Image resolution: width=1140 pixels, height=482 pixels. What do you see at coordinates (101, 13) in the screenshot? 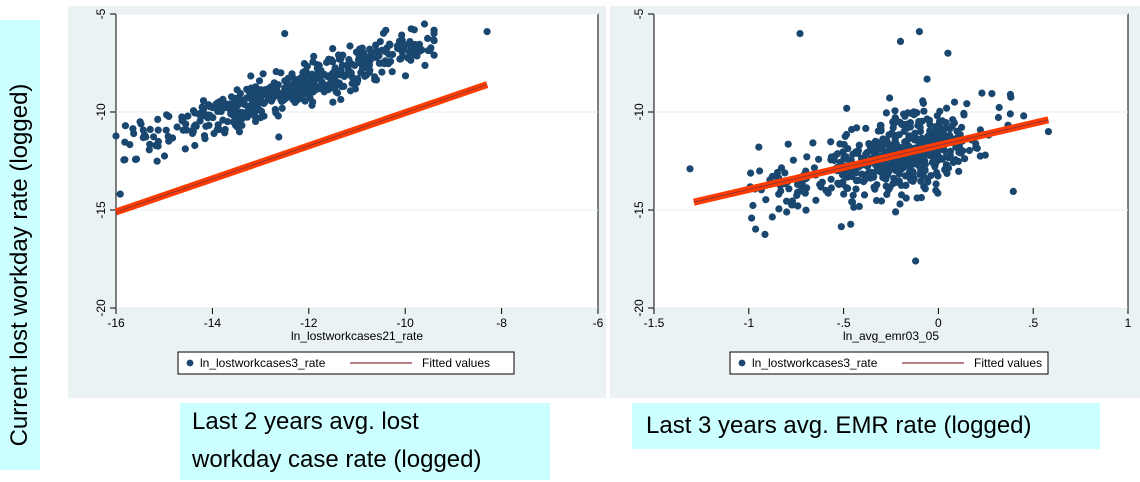
I see `y-tick-label: -5` at bounding box center [101, 13].